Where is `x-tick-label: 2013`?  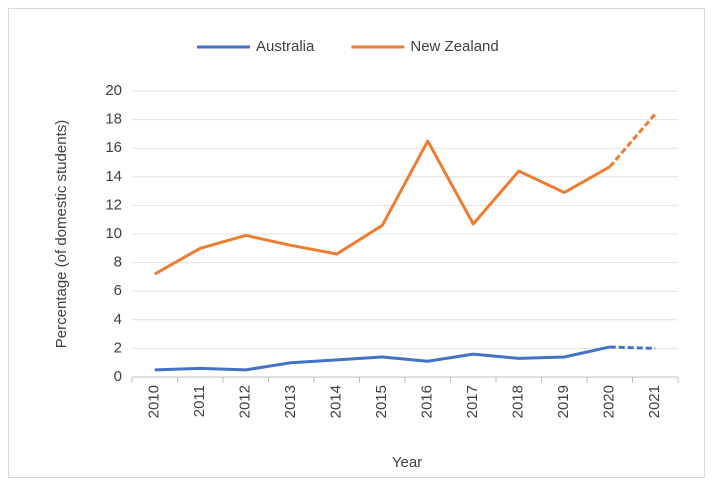 x-tick-label: 2013 is located at coordinates (290, 401).